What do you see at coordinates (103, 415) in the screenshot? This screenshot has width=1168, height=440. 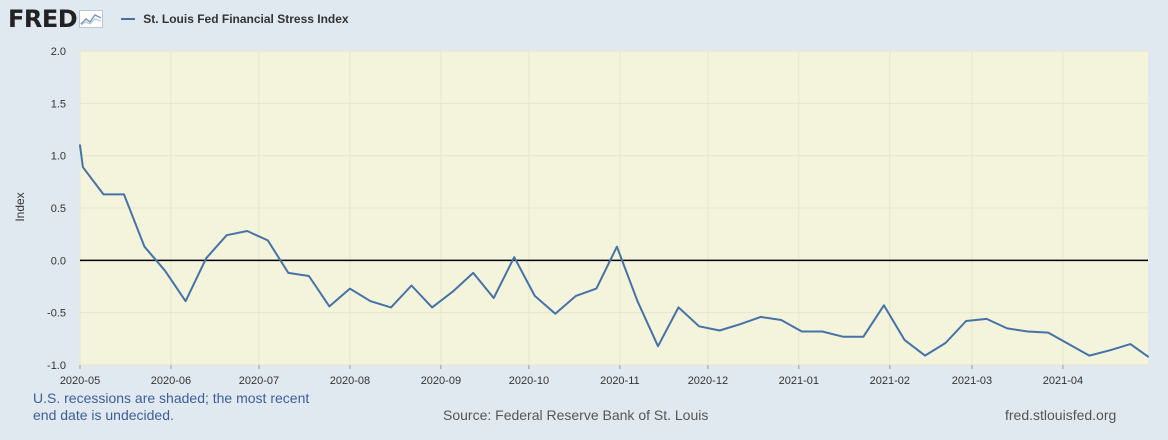 I see `recession-note-line-2: end date is undecided.` at bounding box center [103, 415].